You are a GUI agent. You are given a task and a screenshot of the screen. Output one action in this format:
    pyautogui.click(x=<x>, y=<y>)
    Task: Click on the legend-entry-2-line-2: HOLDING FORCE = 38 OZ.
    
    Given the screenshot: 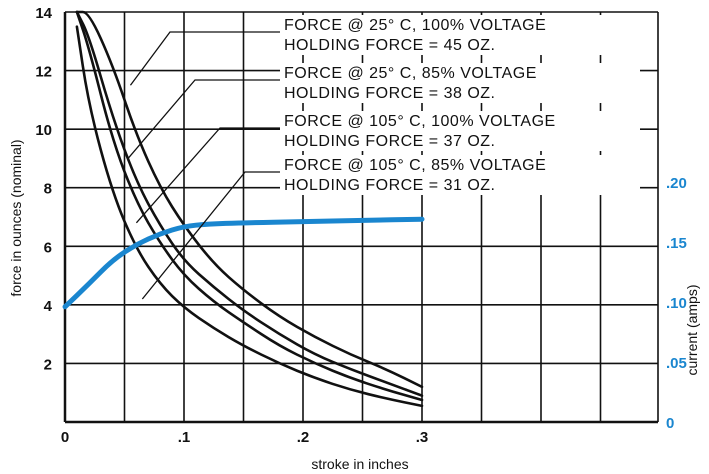 What is the action you would take?
    pyautogui.click(x=389, y=93)
    